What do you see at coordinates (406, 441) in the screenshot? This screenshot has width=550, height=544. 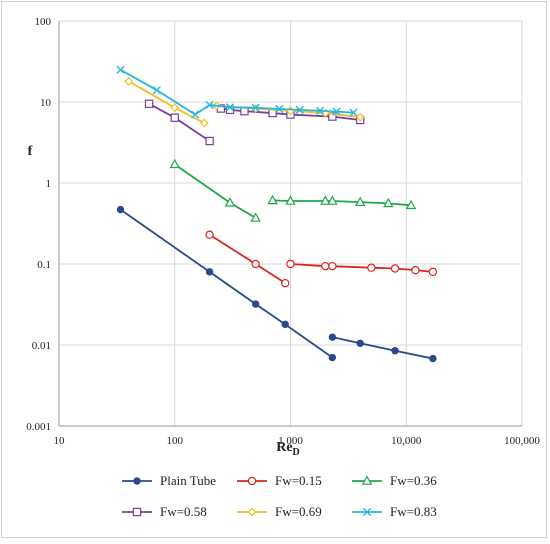 I see `x-tick-label: 10,000` at bounding box center [406, 441].